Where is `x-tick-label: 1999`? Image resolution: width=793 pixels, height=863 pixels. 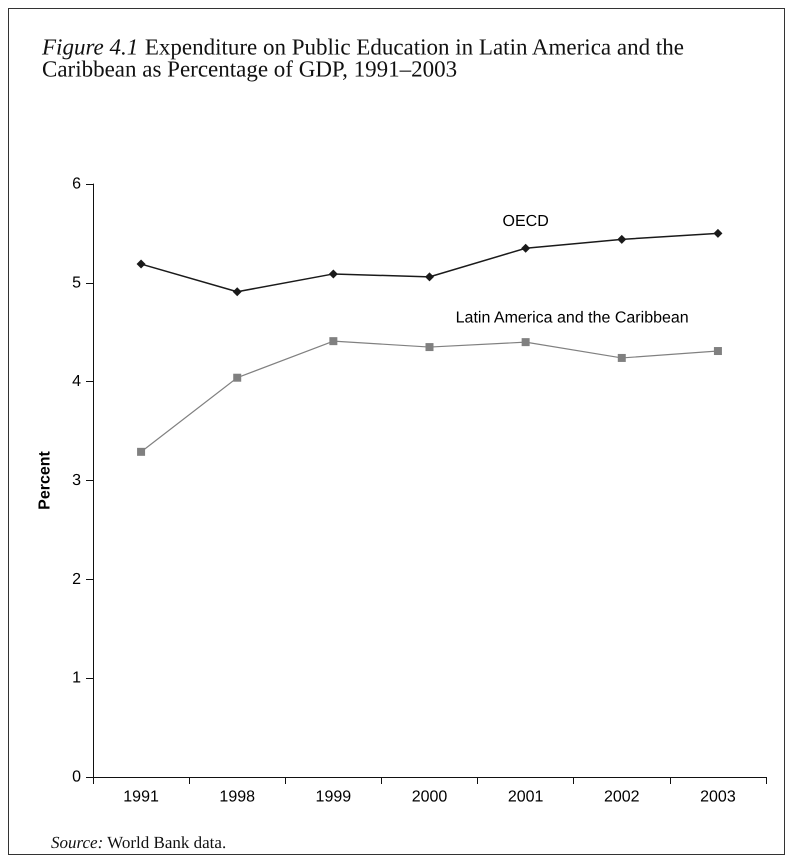
x-tick-label: 1999 is located at coordinates (334, 797).